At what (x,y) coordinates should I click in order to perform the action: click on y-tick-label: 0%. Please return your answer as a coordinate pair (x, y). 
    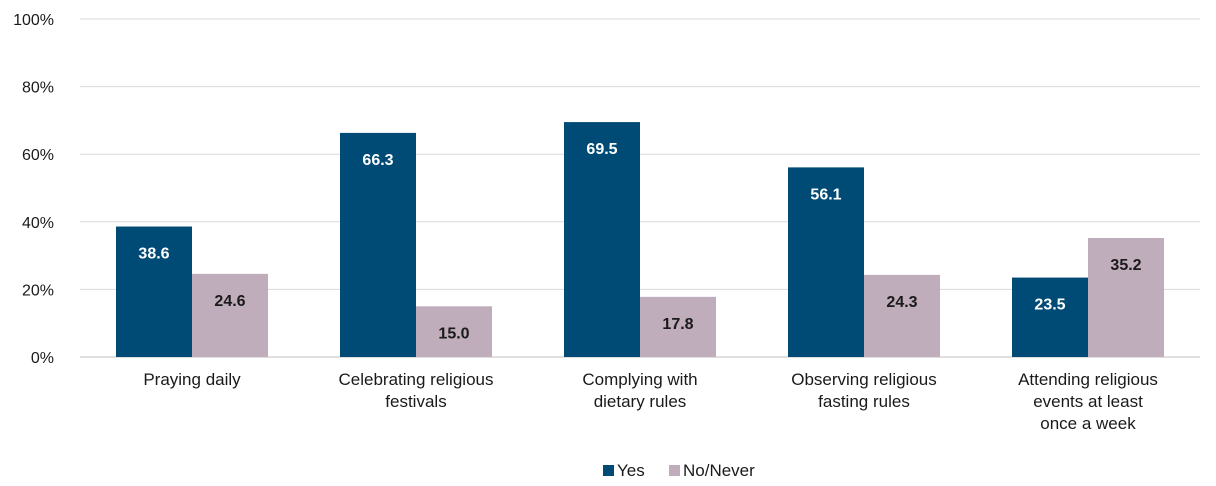
    Looking at the image, I should click on (42, 358).